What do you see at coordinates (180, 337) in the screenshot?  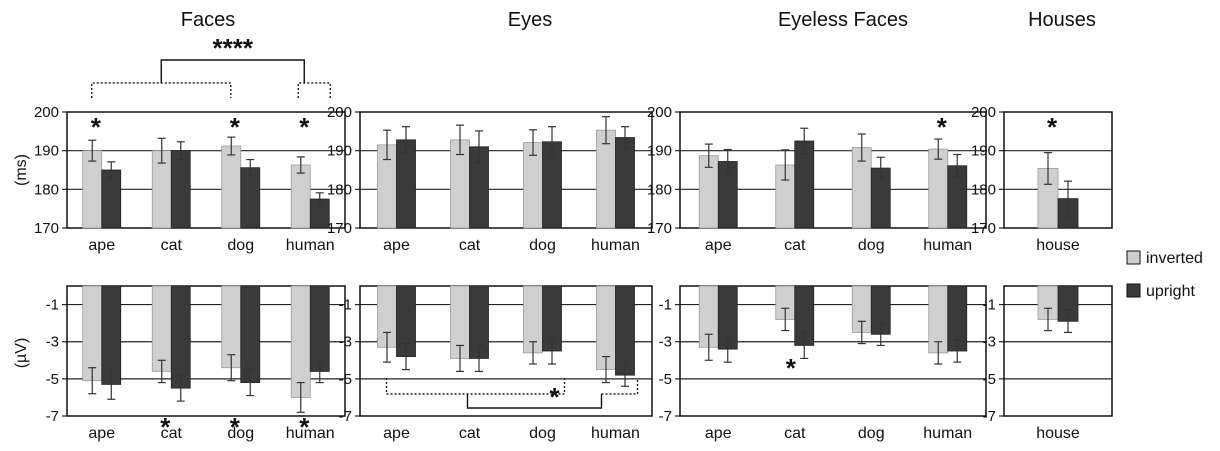 I see `bar-upright-cat` at bounding box center [180, 337].